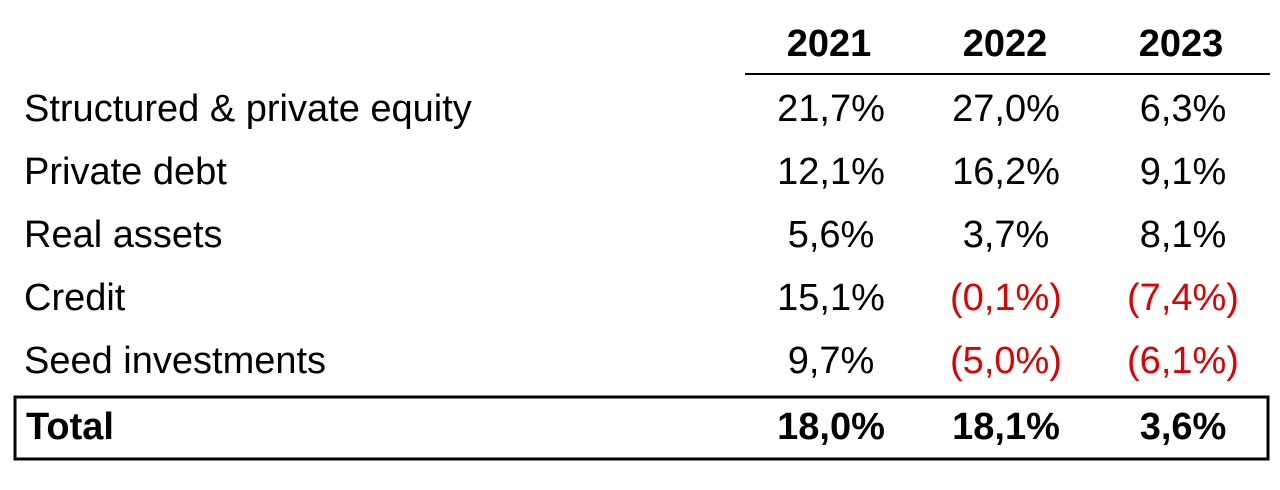 The width and height of the screenshot is (1280, 490). What do you see at coordinates (831, 172) in the screenshot?
I see `cell: 12,1%` at bounding box center [831, 172].